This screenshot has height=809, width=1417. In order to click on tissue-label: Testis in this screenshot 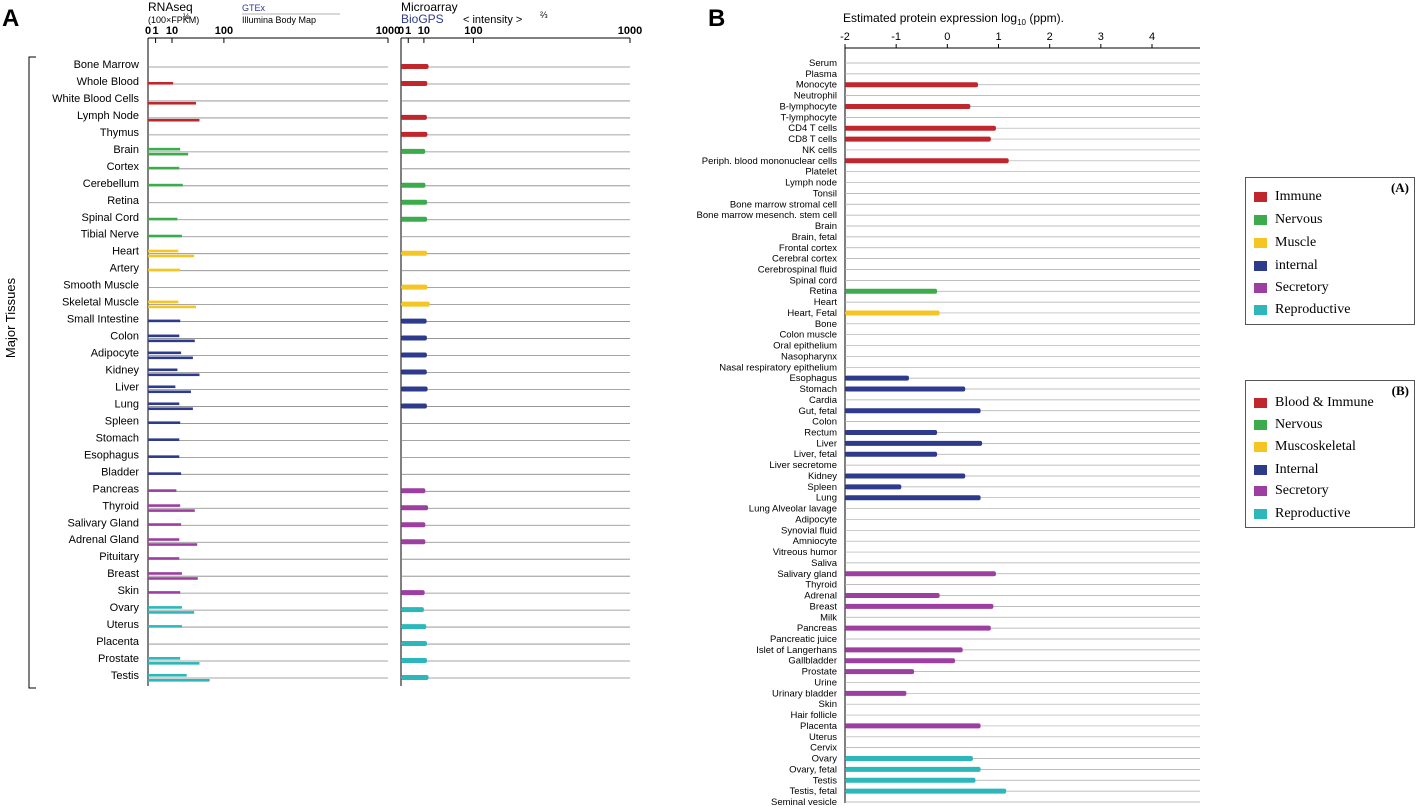, I will do `click(125, 676)`.